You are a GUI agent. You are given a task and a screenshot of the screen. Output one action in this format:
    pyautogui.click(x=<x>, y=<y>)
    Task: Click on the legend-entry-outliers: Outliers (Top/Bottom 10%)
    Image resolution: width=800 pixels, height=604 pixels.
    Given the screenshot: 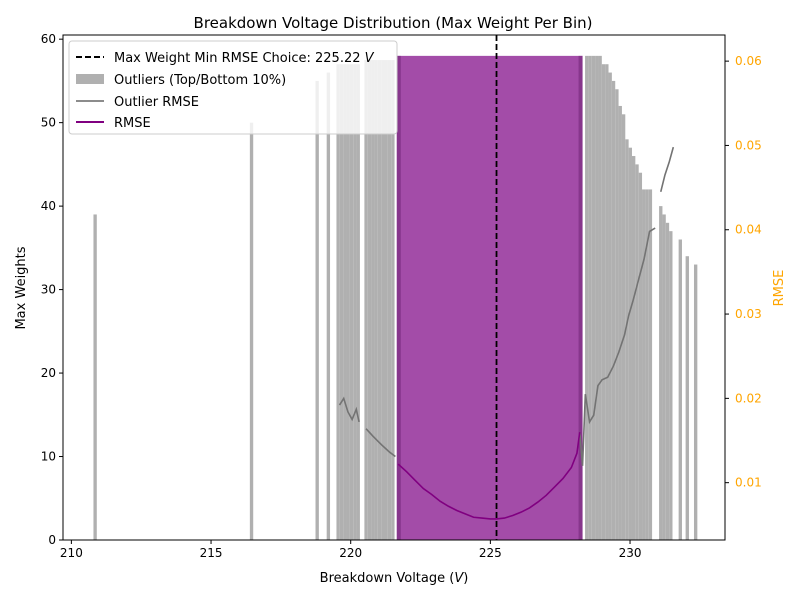 What is the action you would take?
    pyautogui.click(x=200, y=80)
    